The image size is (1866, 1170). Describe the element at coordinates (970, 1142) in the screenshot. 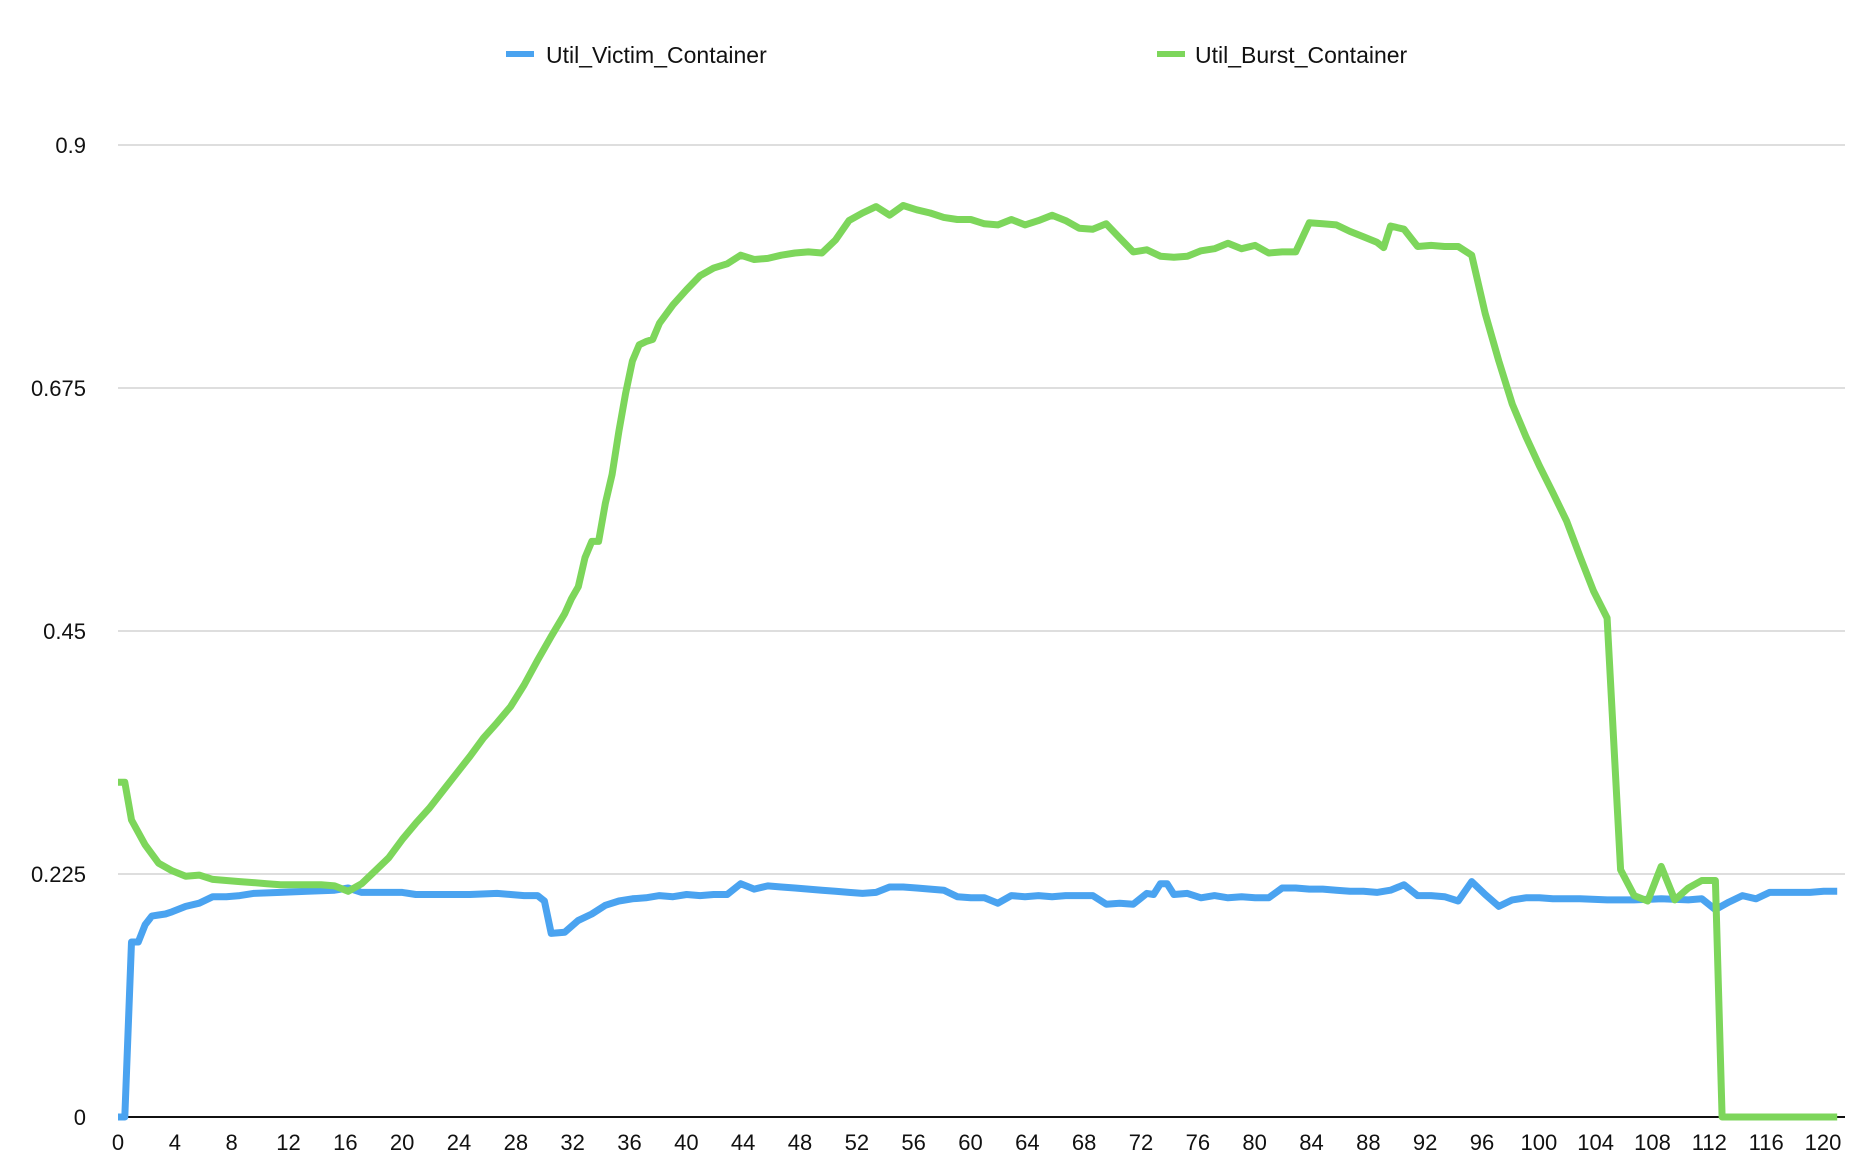

I see `x-tick-label: 60` at that location.